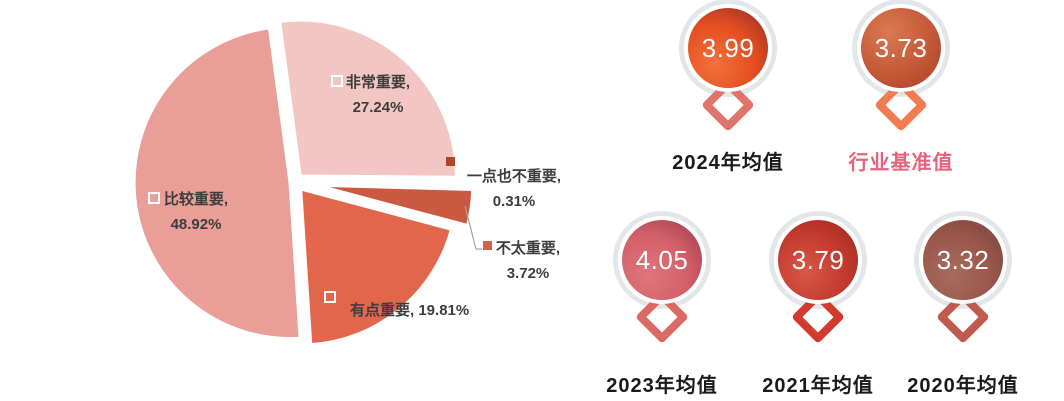 This screenshot has height=401, width=1064. What do you see at coordinates (378, 107) in the screenshot?
I see `pie-label-very-important-value: 27.24%` at bounding box center [378, 107].